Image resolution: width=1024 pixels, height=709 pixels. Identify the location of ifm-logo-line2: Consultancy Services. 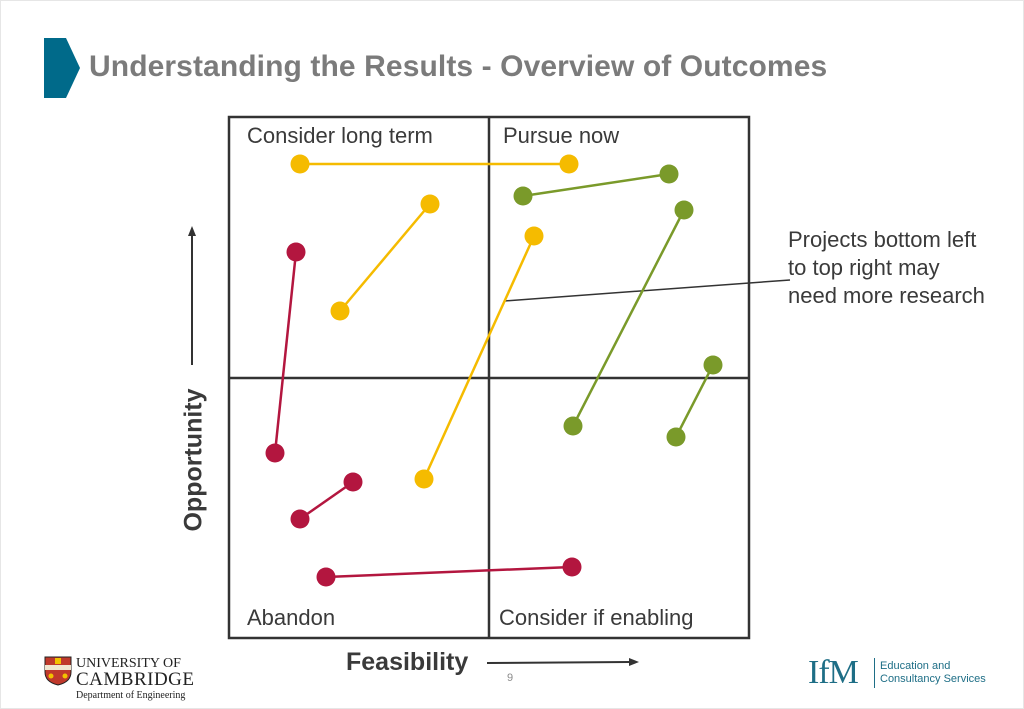
(933, 679).